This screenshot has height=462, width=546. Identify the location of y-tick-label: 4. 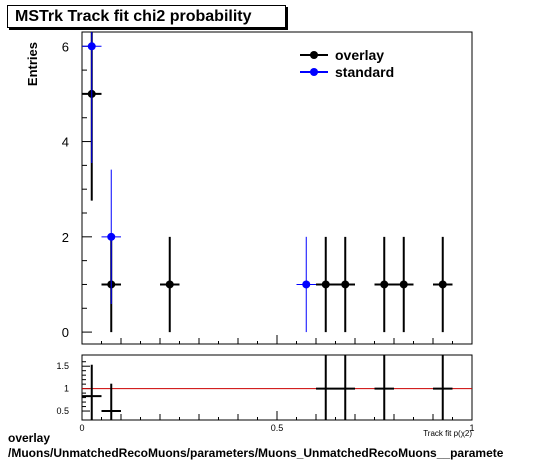
(65, 142).